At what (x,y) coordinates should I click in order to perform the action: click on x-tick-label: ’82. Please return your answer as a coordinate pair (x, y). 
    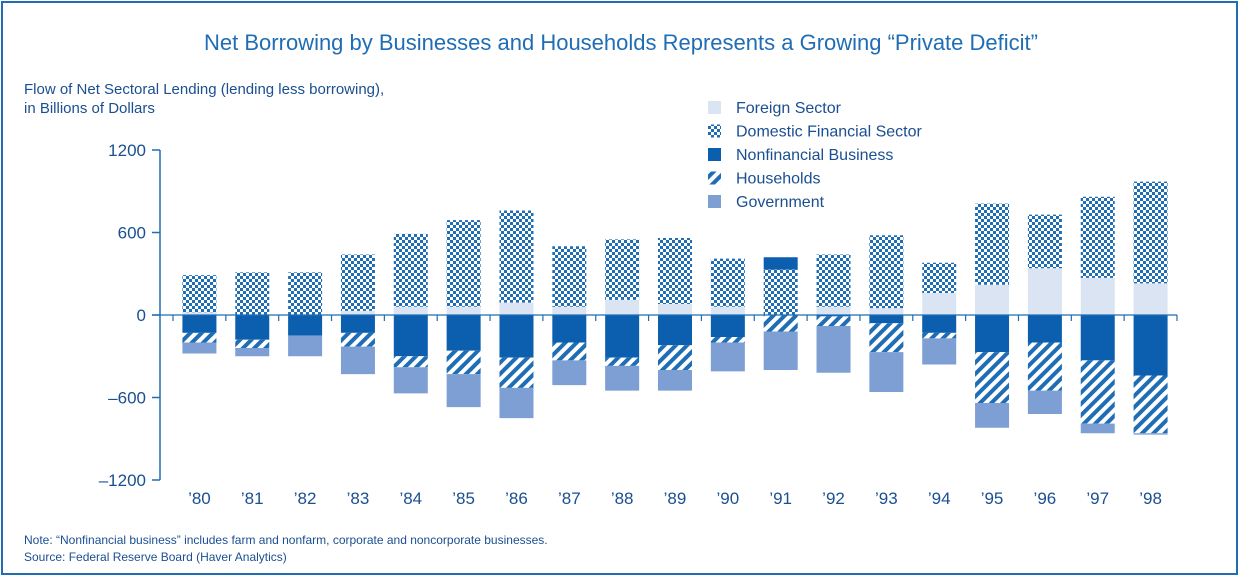
    Looking at the image, I should click on (305, 498).